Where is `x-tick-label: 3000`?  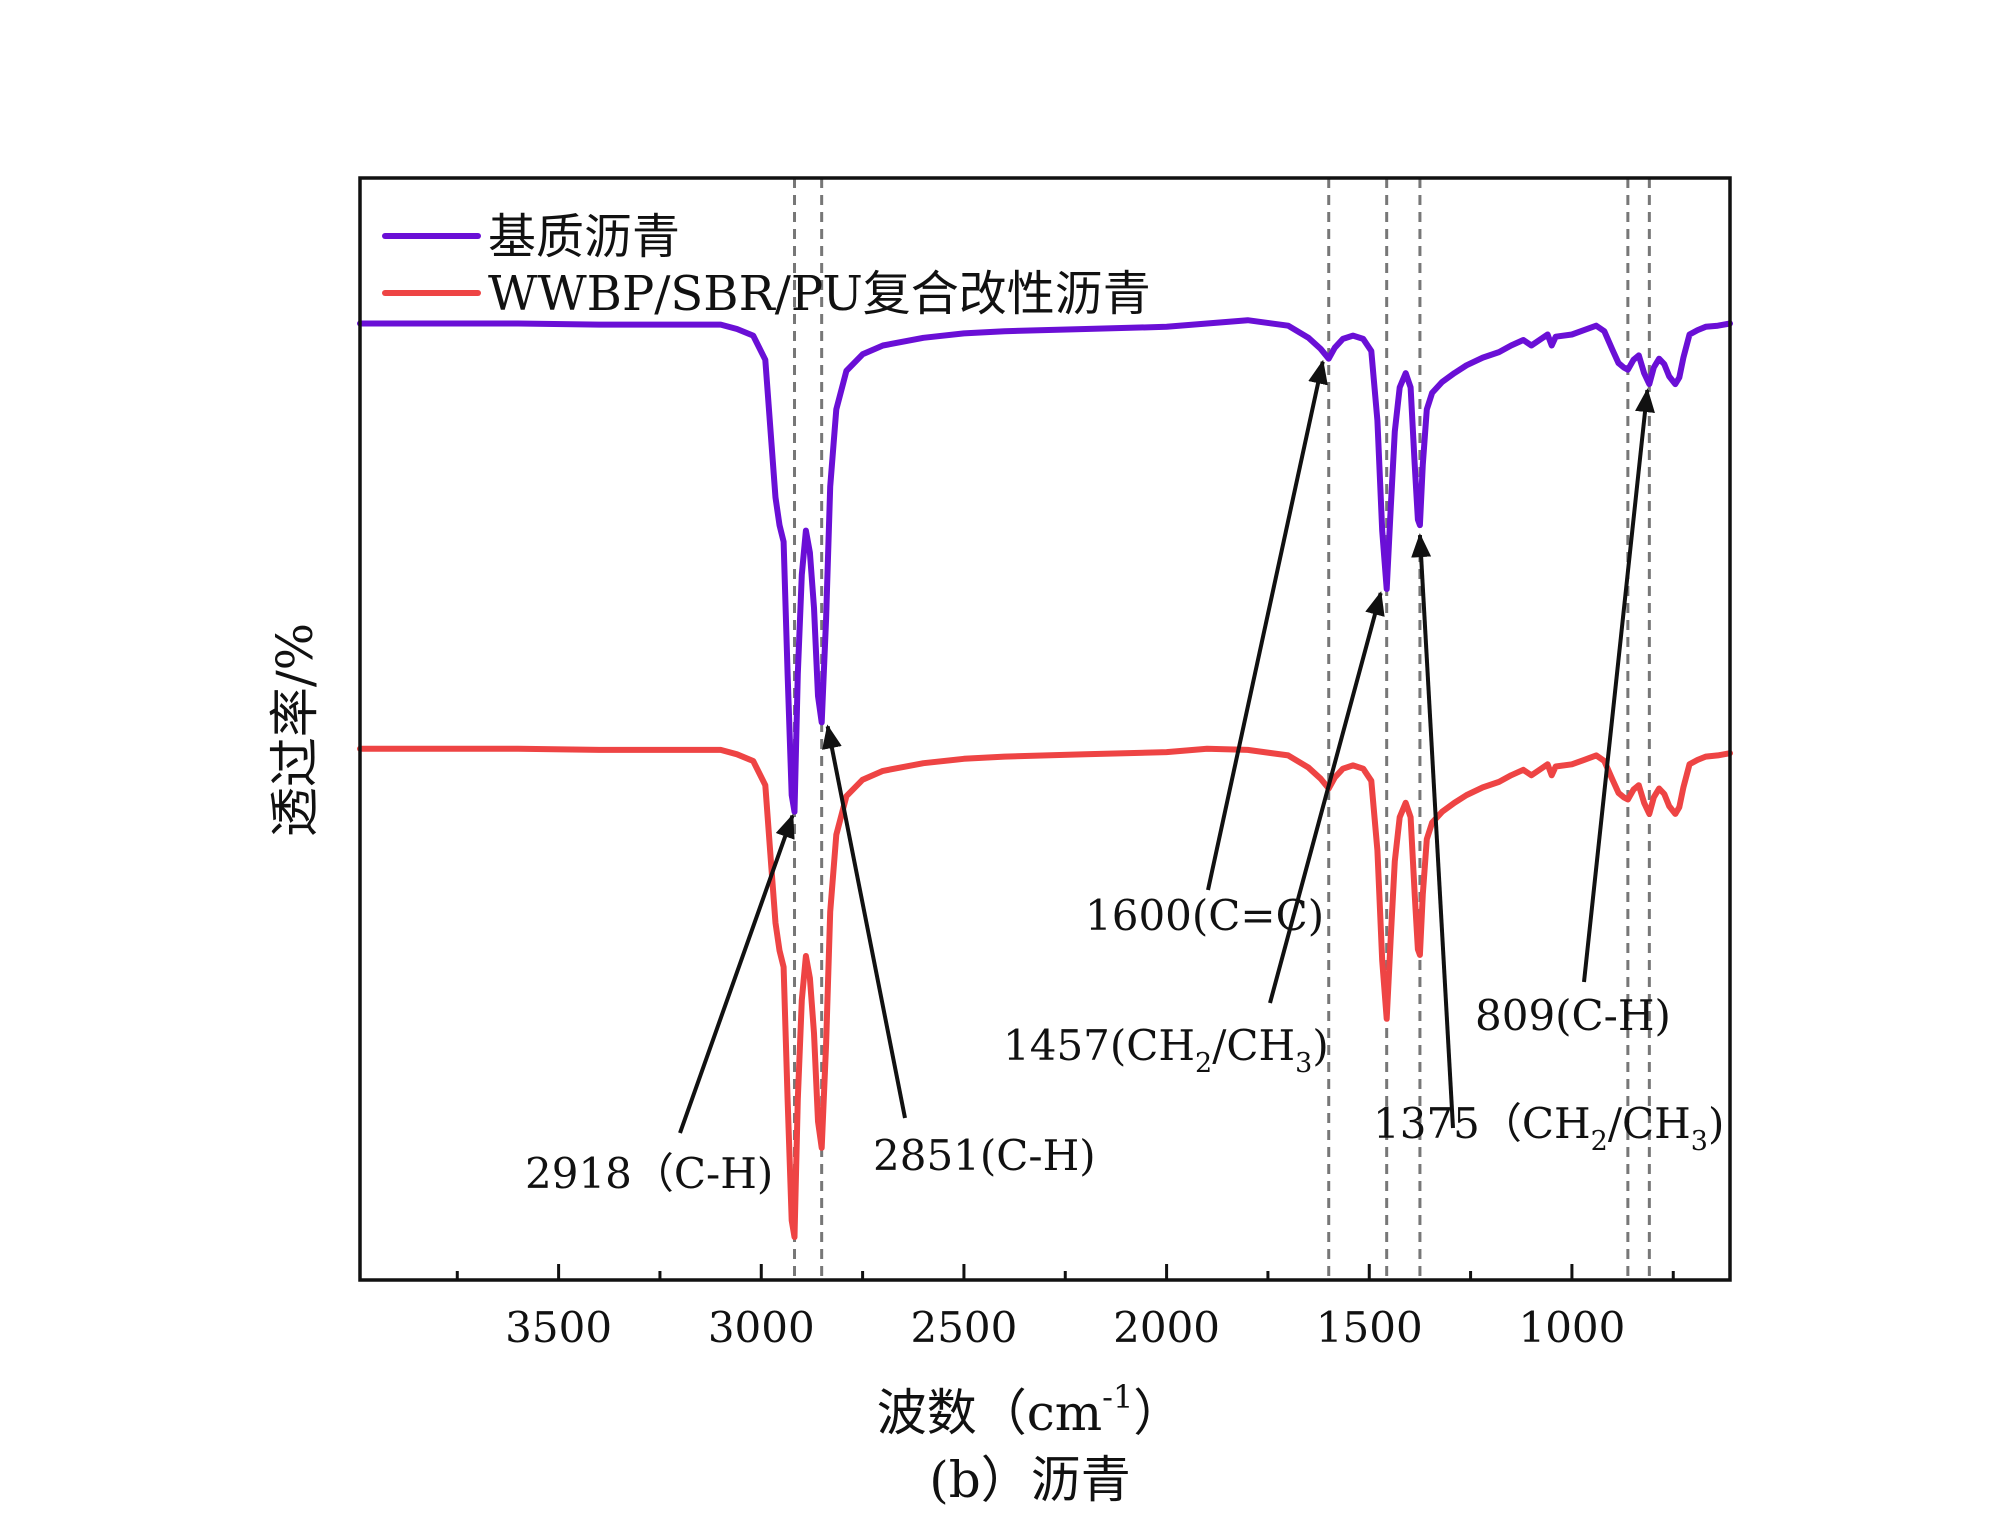 x-tick-label: 3000 is located at coordinates (761, 1327).